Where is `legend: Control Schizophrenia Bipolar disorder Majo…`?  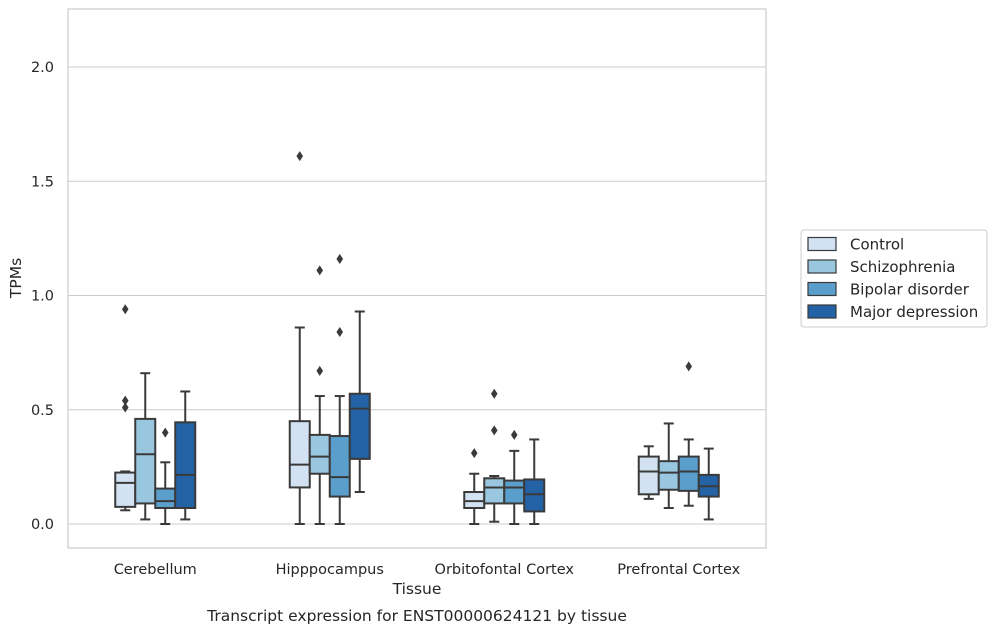 legend: Control Schizophrenia Bipolar disorder Majo… is located at coordinates (894, 278).